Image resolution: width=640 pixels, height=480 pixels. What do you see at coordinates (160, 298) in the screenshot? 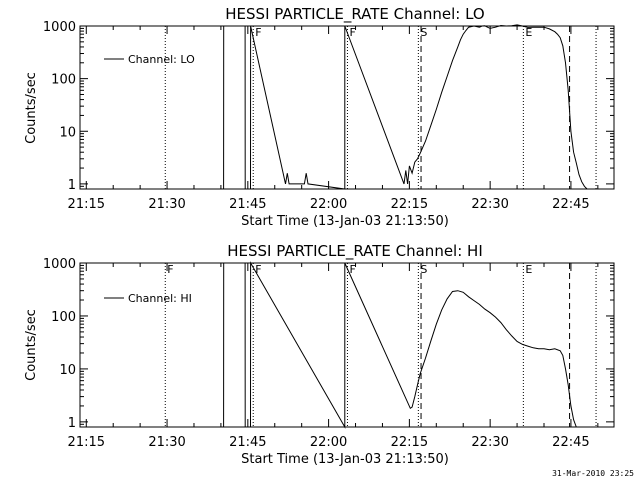
I see `legend-label: Channel: HI` at bounding box center [160, 298].